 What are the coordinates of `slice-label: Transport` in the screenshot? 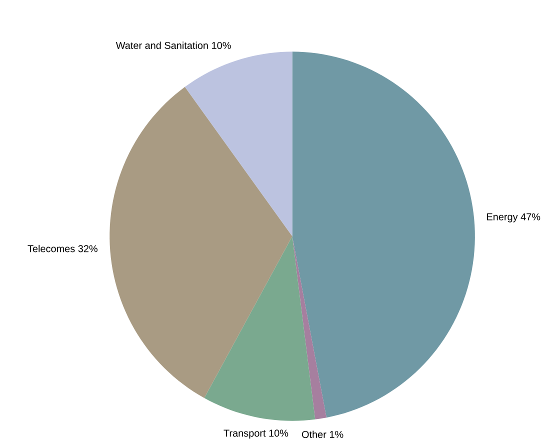 It's located at (245, 434).